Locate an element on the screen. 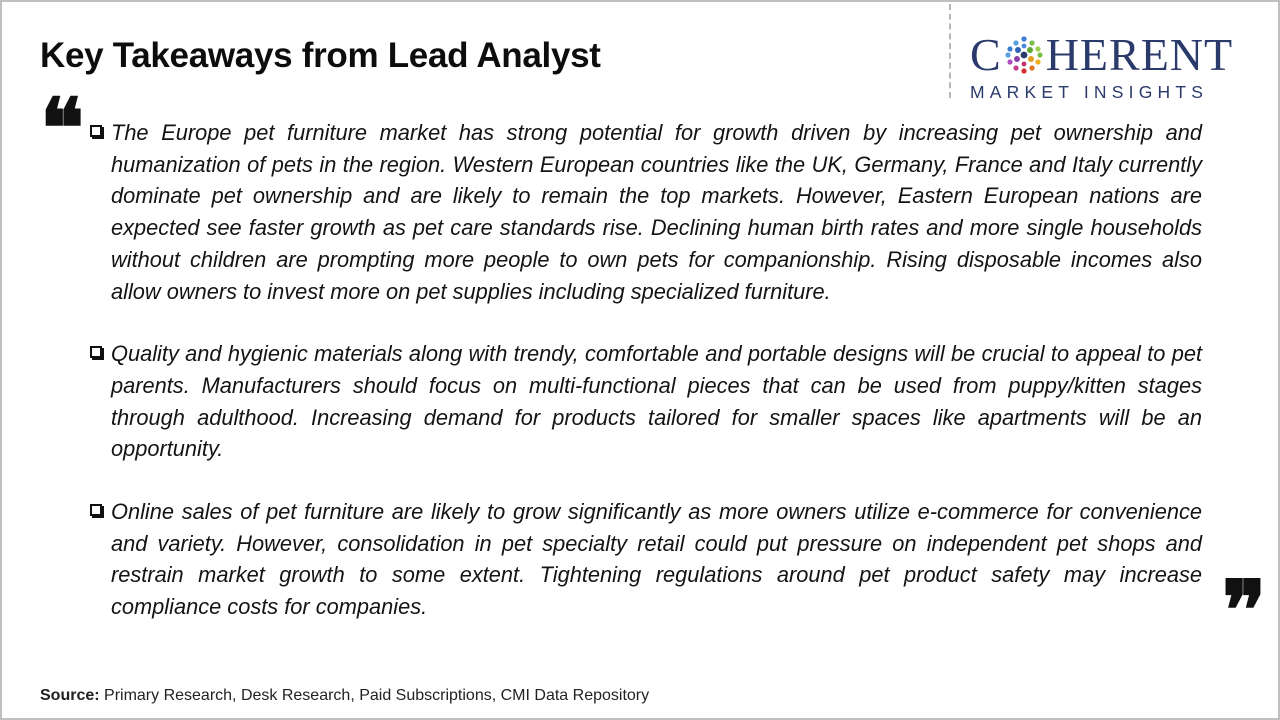 This screenshot has width=1280, height=720. logo-letter-c: C is located at coordinates (986, 55).